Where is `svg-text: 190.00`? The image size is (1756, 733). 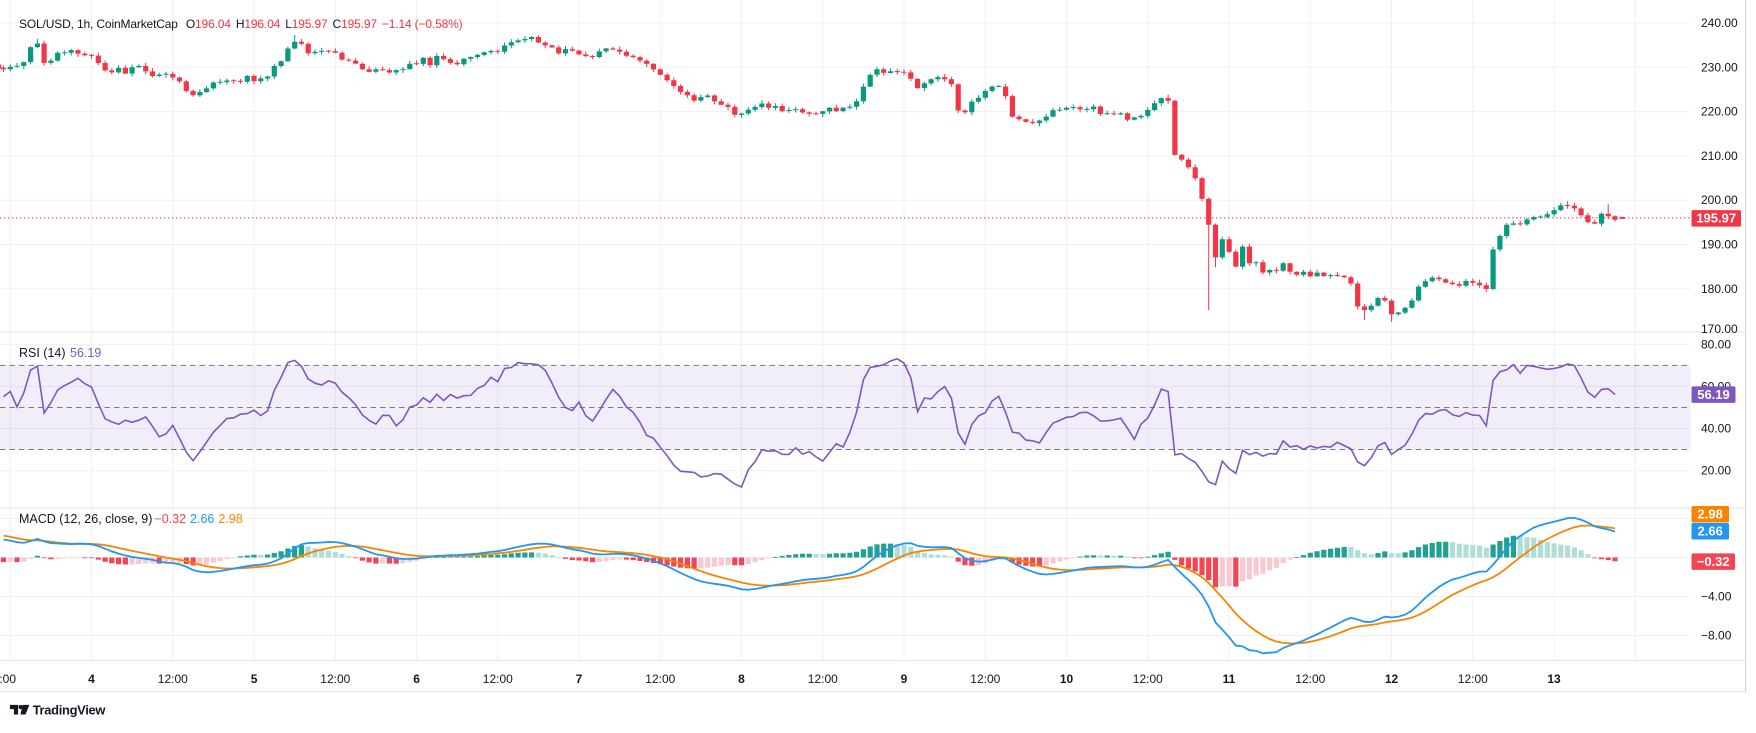
svg-text: 190.00 is located at coordinates (1719, 245).